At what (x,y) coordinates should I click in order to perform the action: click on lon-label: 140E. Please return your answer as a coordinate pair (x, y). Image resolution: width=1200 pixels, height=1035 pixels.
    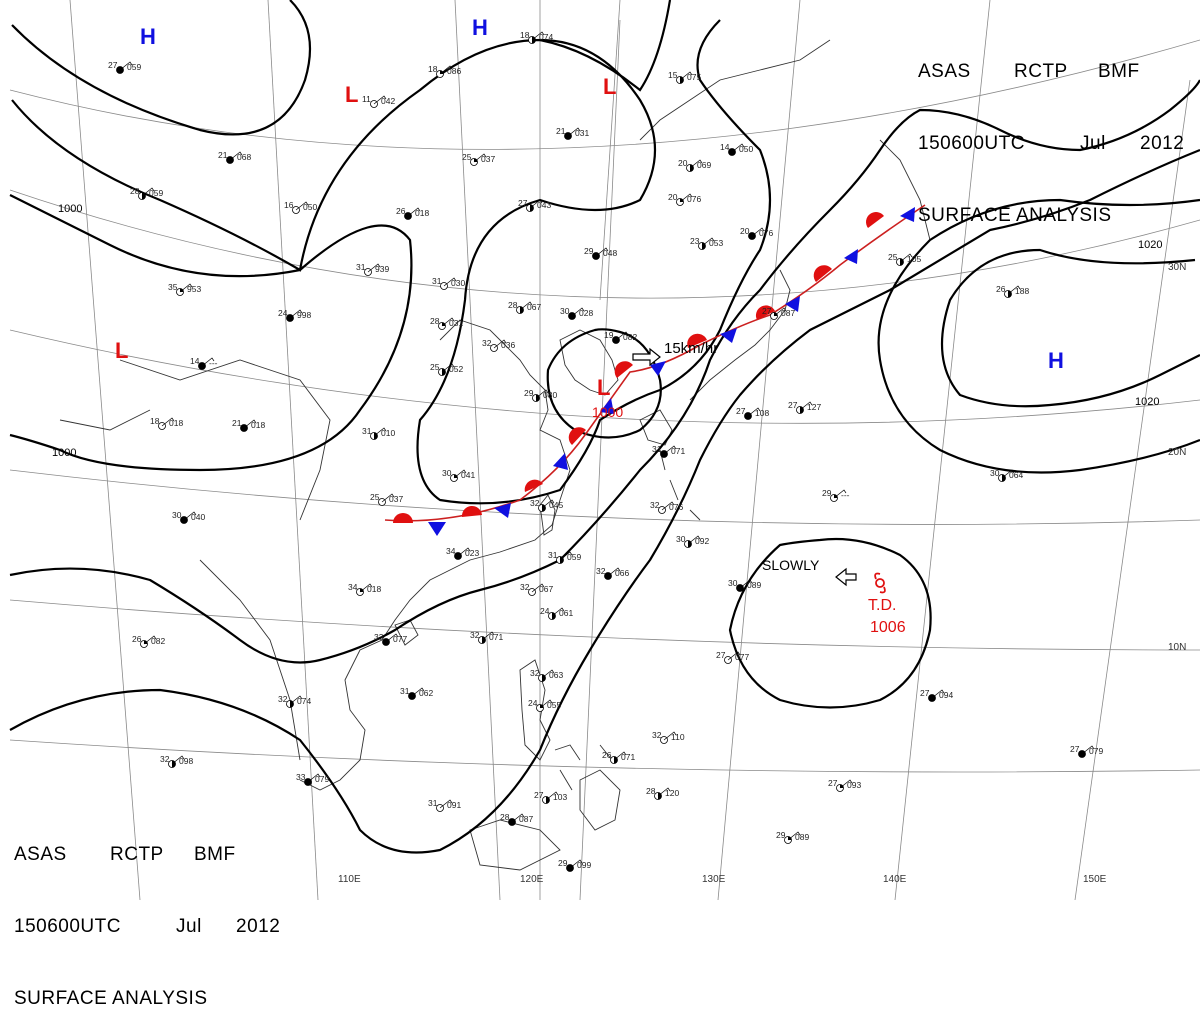
    Looking at the image, I should click on (895, 879).